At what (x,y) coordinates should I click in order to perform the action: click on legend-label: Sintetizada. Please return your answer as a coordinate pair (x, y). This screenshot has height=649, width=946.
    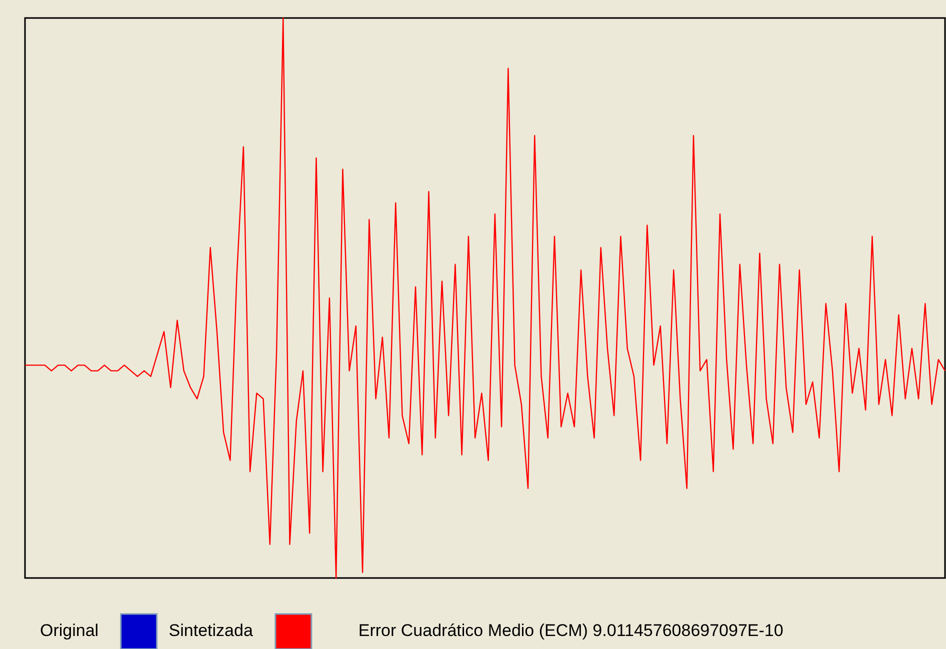
    Looking at the image, I should click on (211, 630).